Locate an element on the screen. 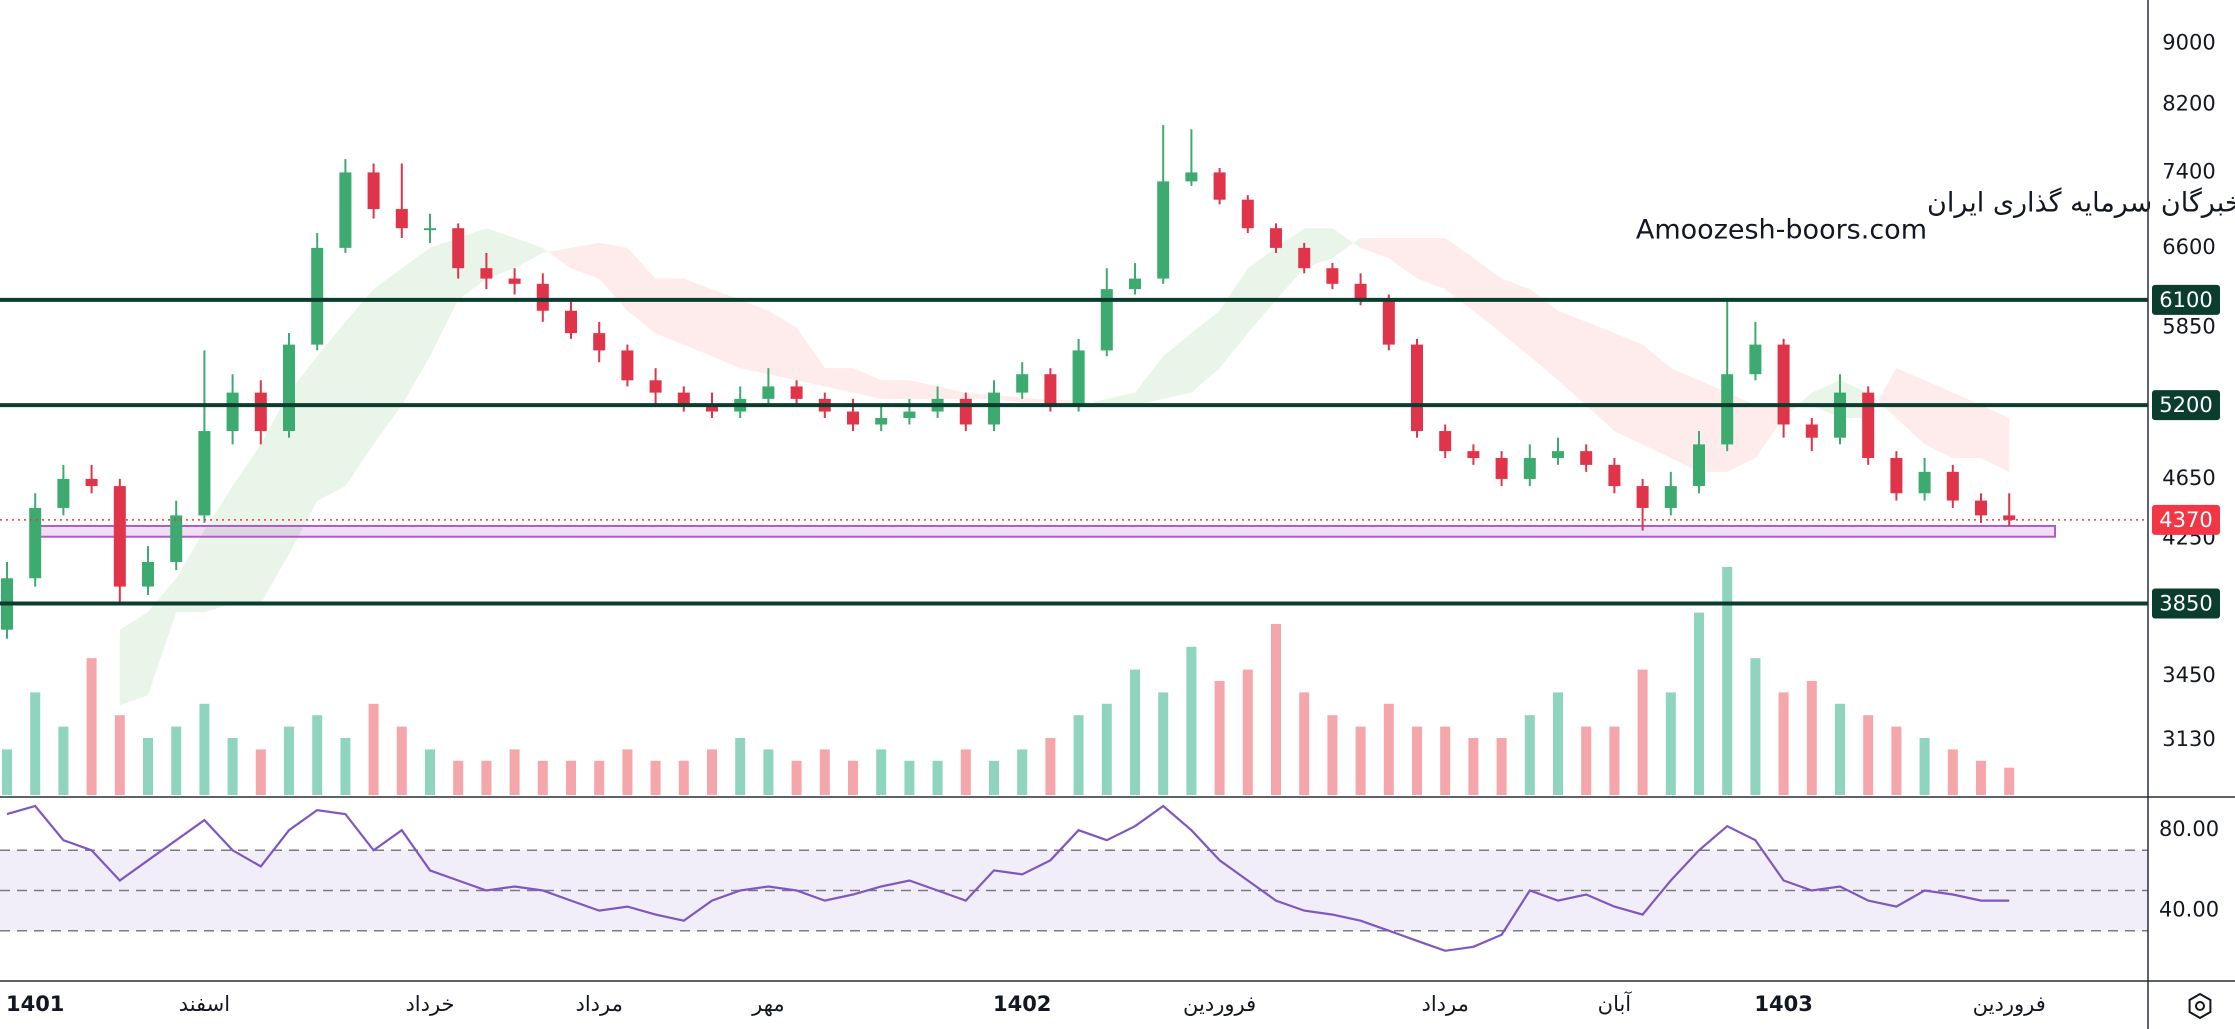 The width and height of the screenshot is (2235, 1029). settings-hexagon is located at coordinates (2200, 1006).